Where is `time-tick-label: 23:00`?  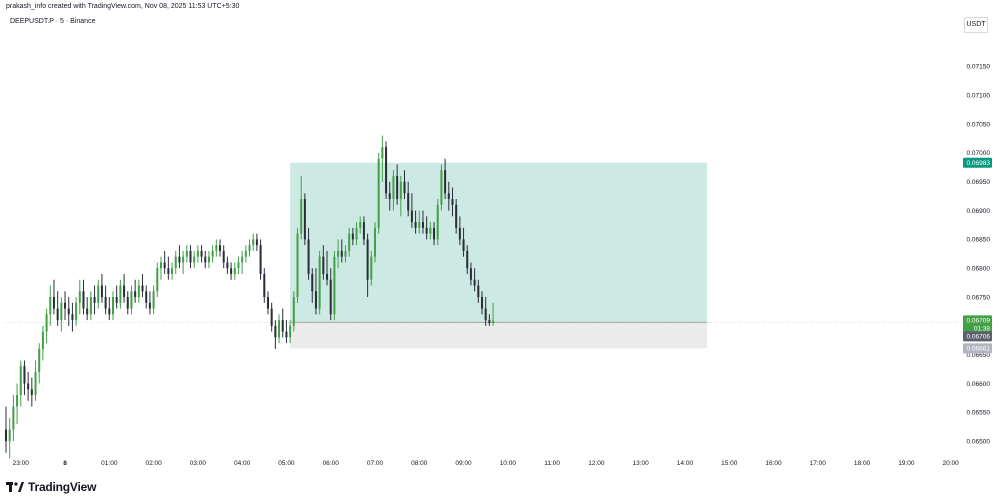 time-tick-label: 23:00 is located at coordinates (21, 463).